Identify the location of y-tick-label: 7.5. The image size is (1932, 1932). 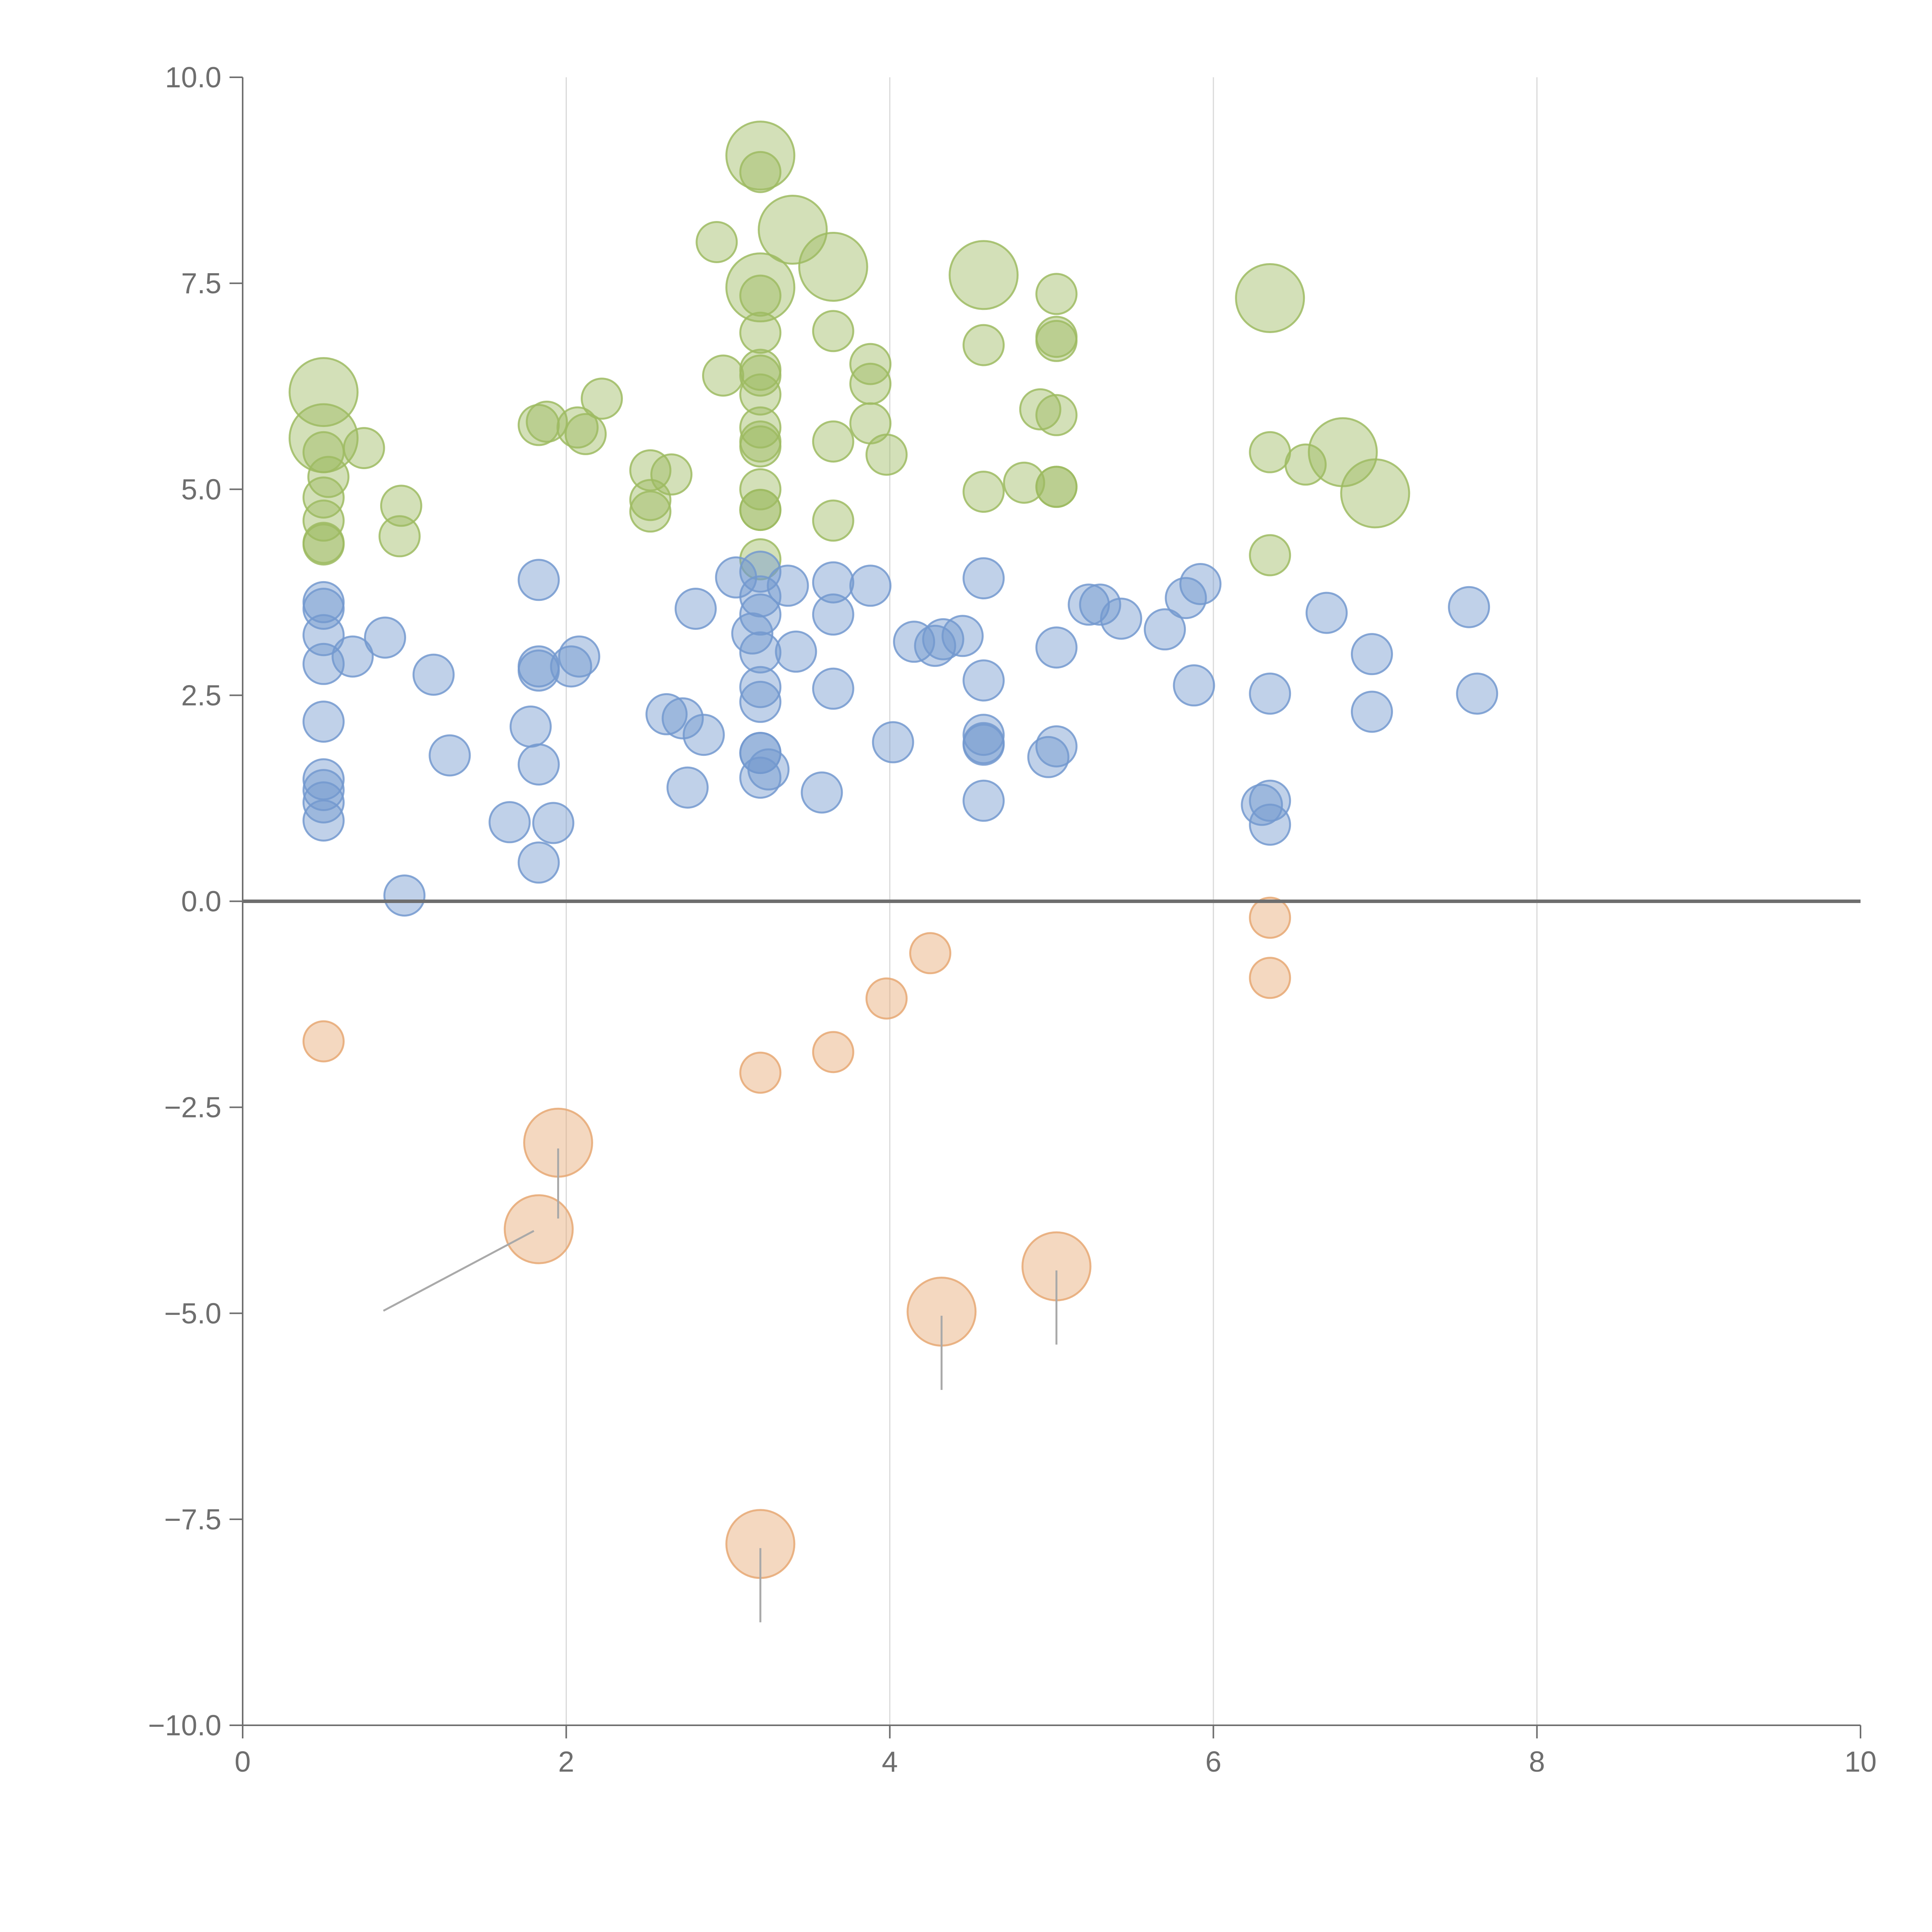
(201, 283).